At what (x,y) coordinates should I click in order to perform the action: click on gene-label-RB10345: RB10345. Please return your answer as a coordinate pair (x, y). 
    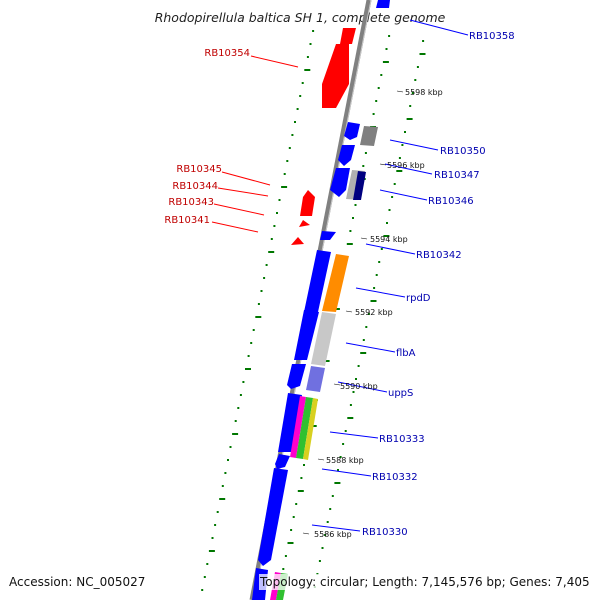
    Looking at the image, I should click on (199, 169).